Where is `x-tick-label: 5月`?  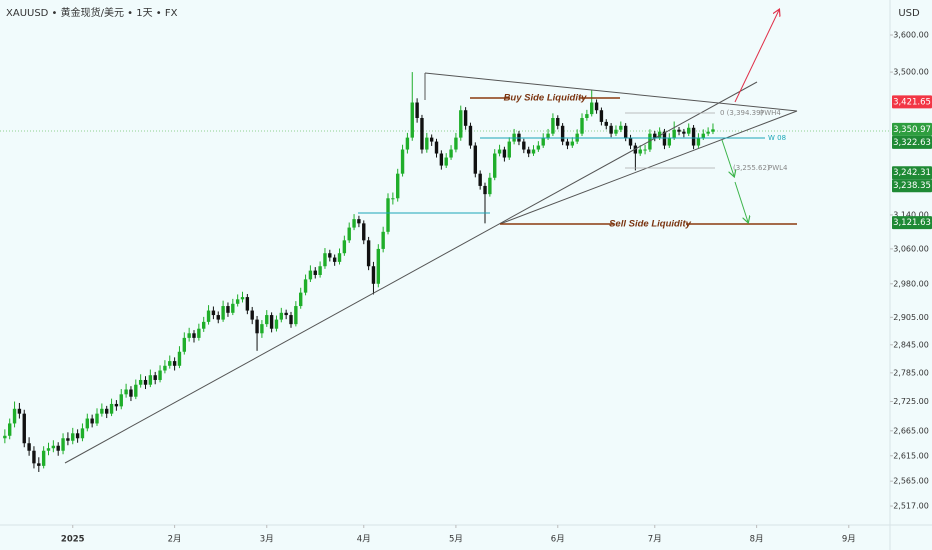 x-tick-label: 5月 is located at coordinates (456, 540).